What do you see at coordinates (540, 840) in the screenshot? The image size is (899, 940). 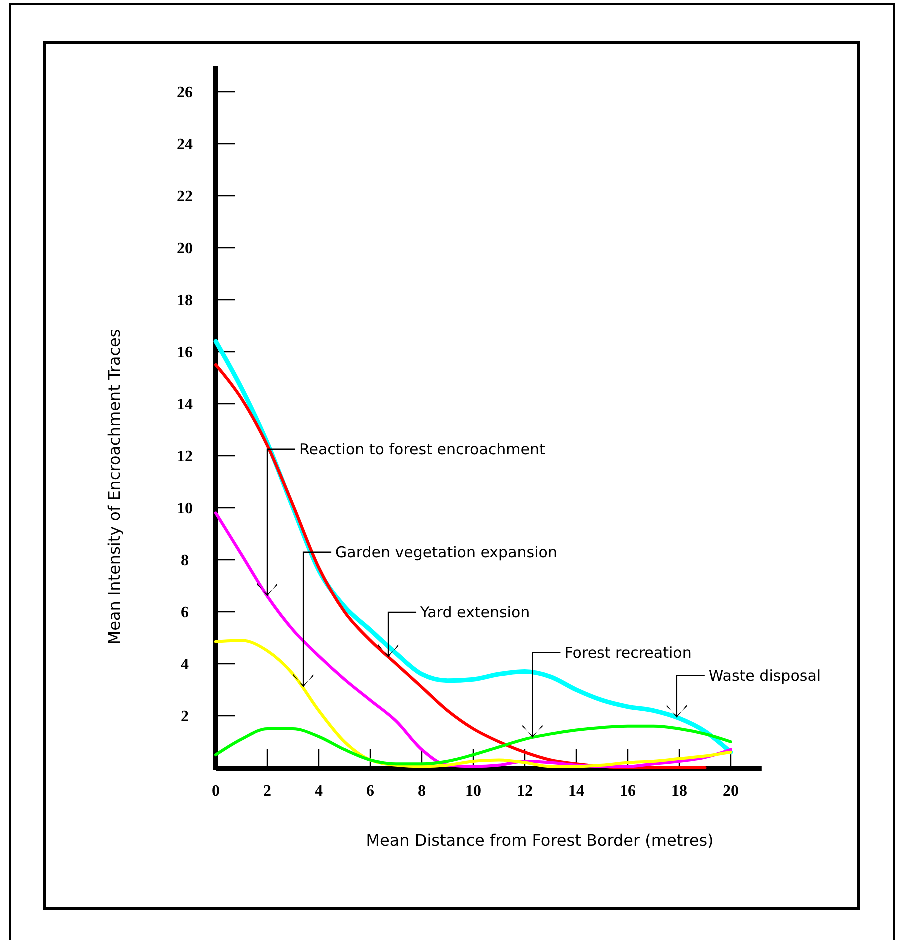 I see `x-axis-title: Mean Distance from Forest Border (metres)` at bounding box center [540, 840].